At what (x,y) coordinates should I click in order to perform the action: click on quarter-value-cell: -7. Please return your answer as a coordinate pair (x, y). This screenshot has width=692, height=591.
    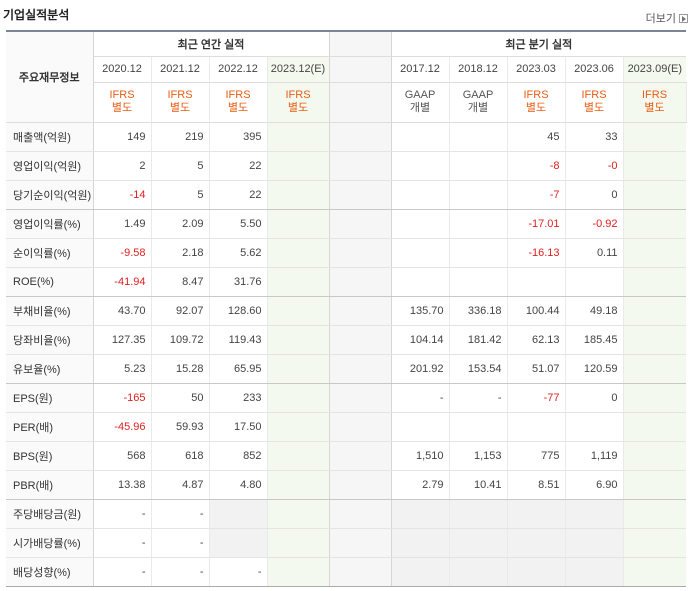
    Looking at the image, I should click on (536, 195).